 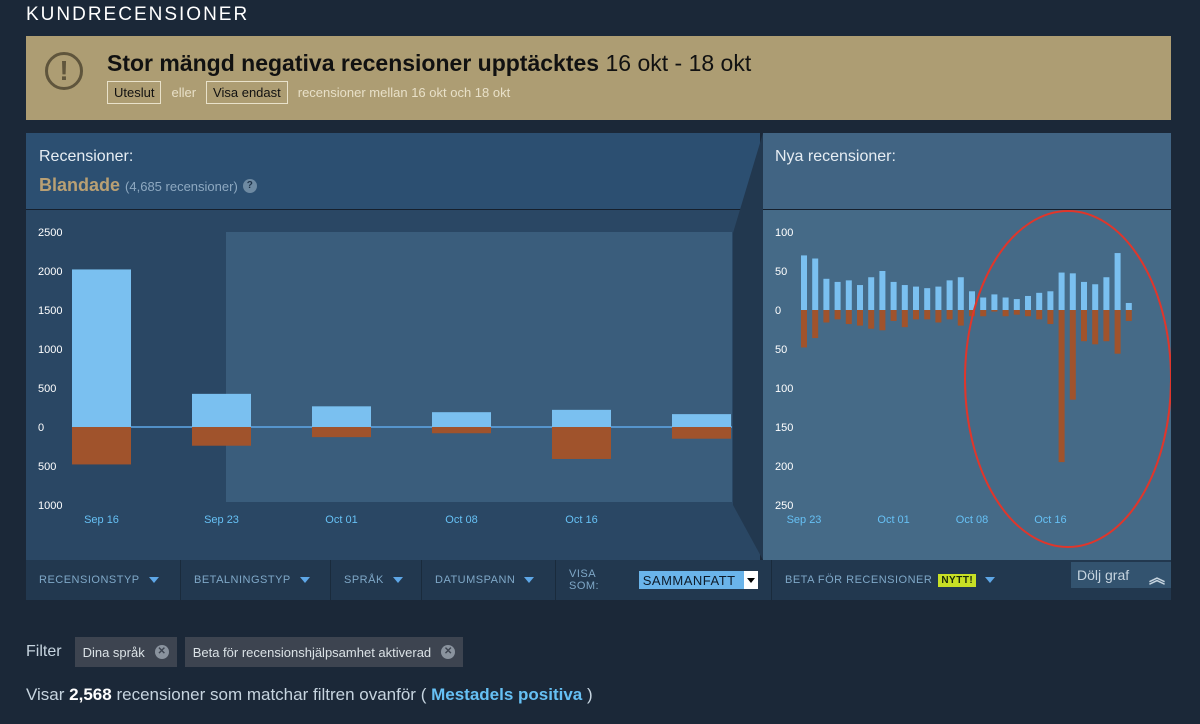 I want to click on warning-icon: !, so click(x=64, y=71).